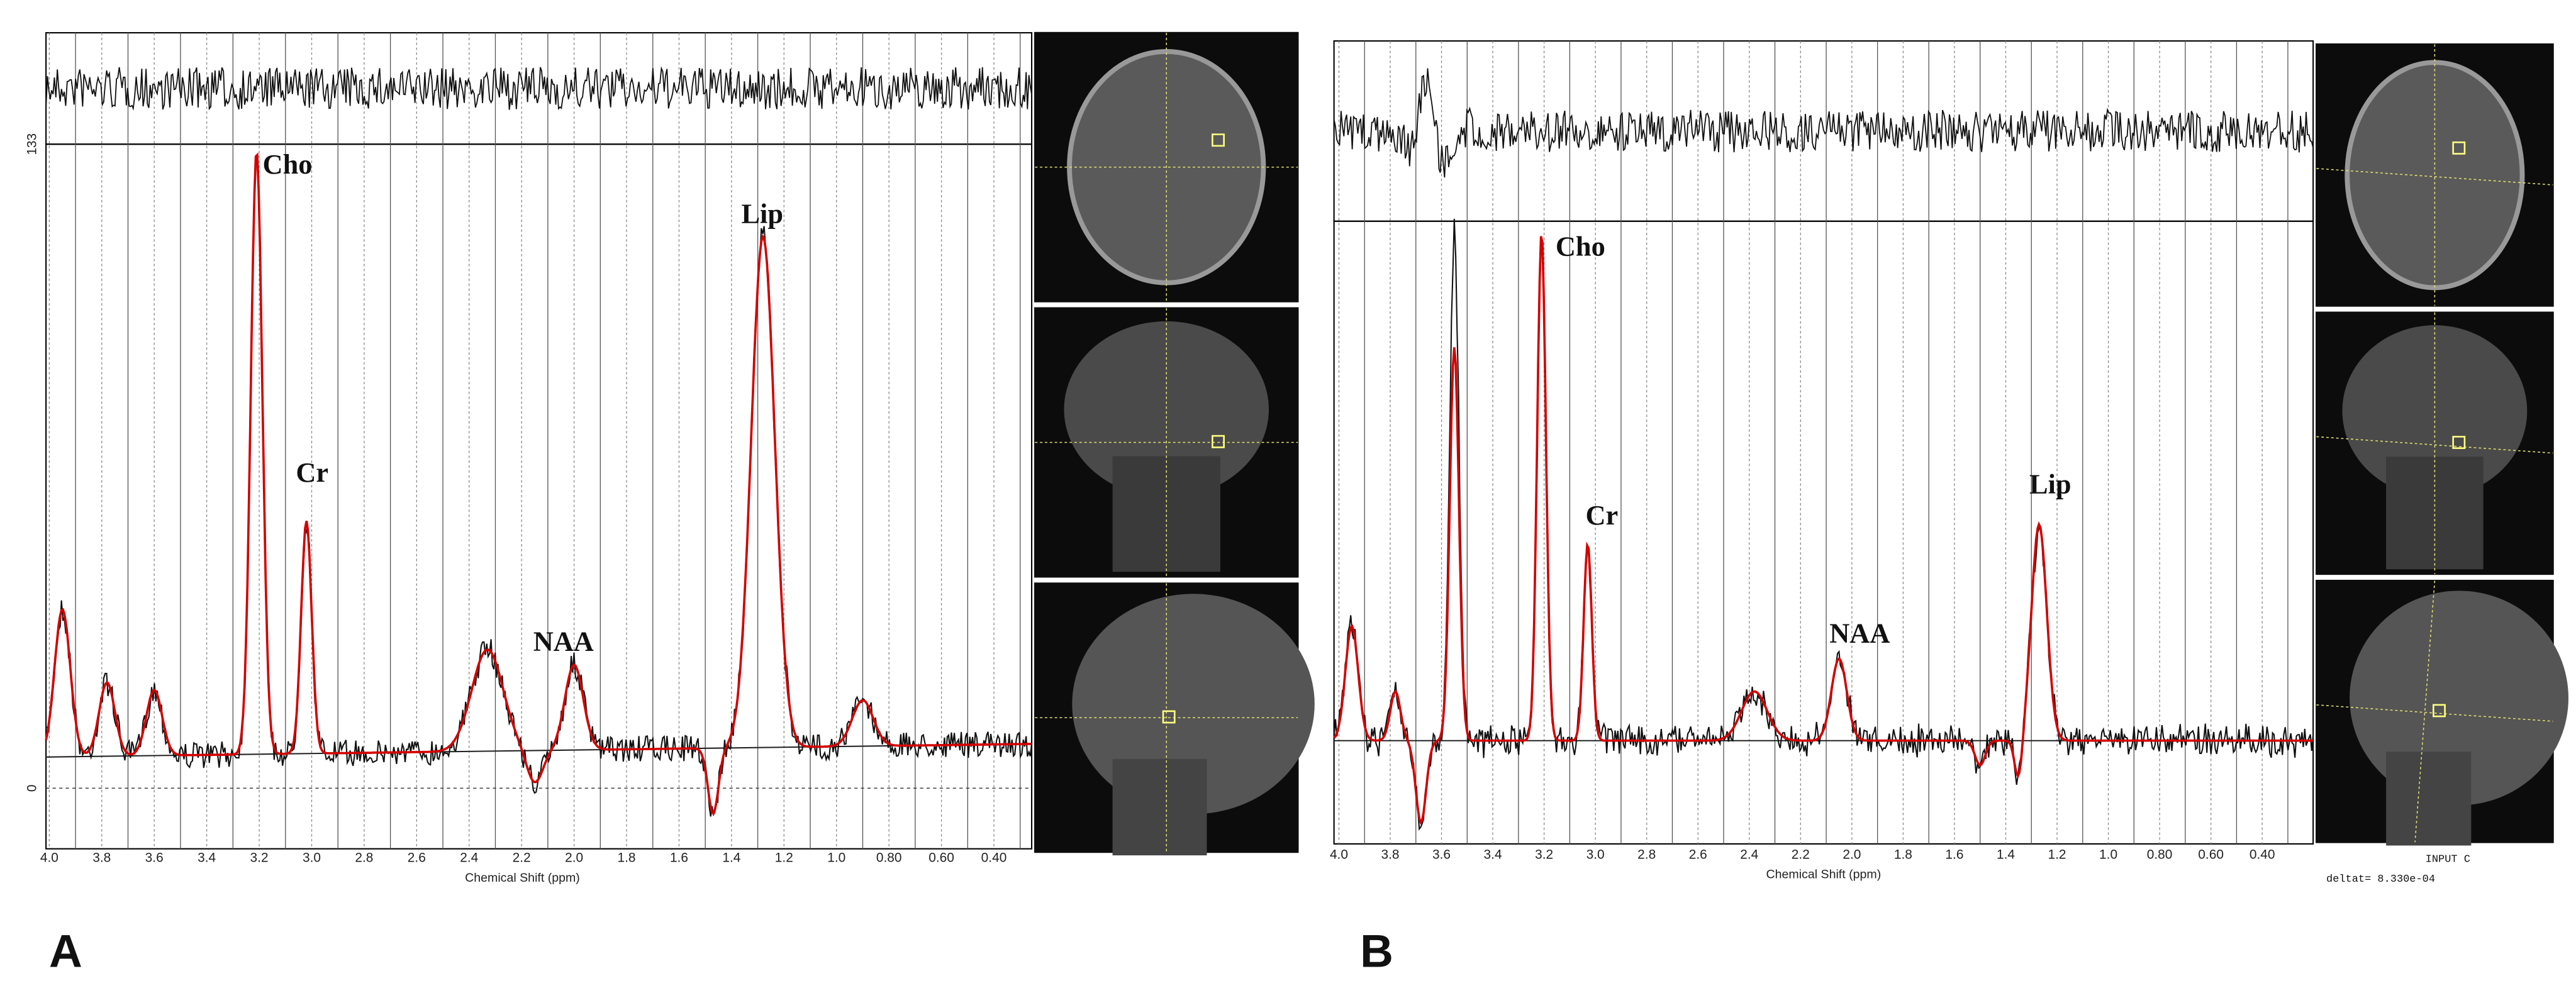 The image size is (2576, 993). I want to click on y-axis-label: 133, so click(32, 144).